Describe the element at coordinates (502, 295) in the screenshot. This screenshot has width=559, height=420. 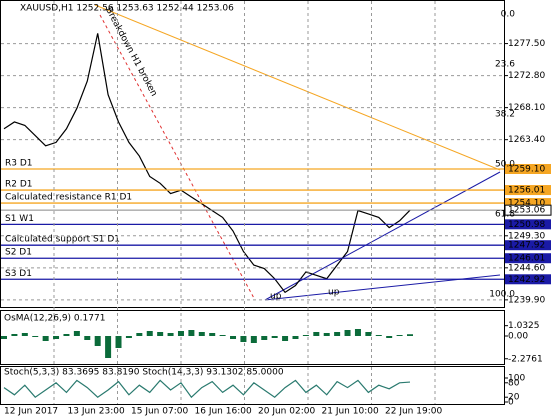
I see `fib-label: 100.0` at that location.